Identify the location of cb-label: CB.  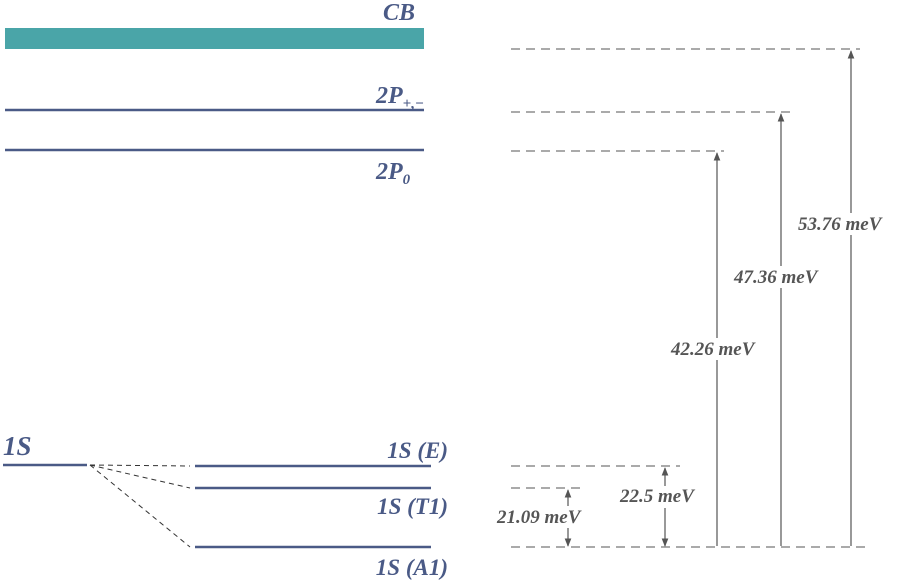
(399, 13).